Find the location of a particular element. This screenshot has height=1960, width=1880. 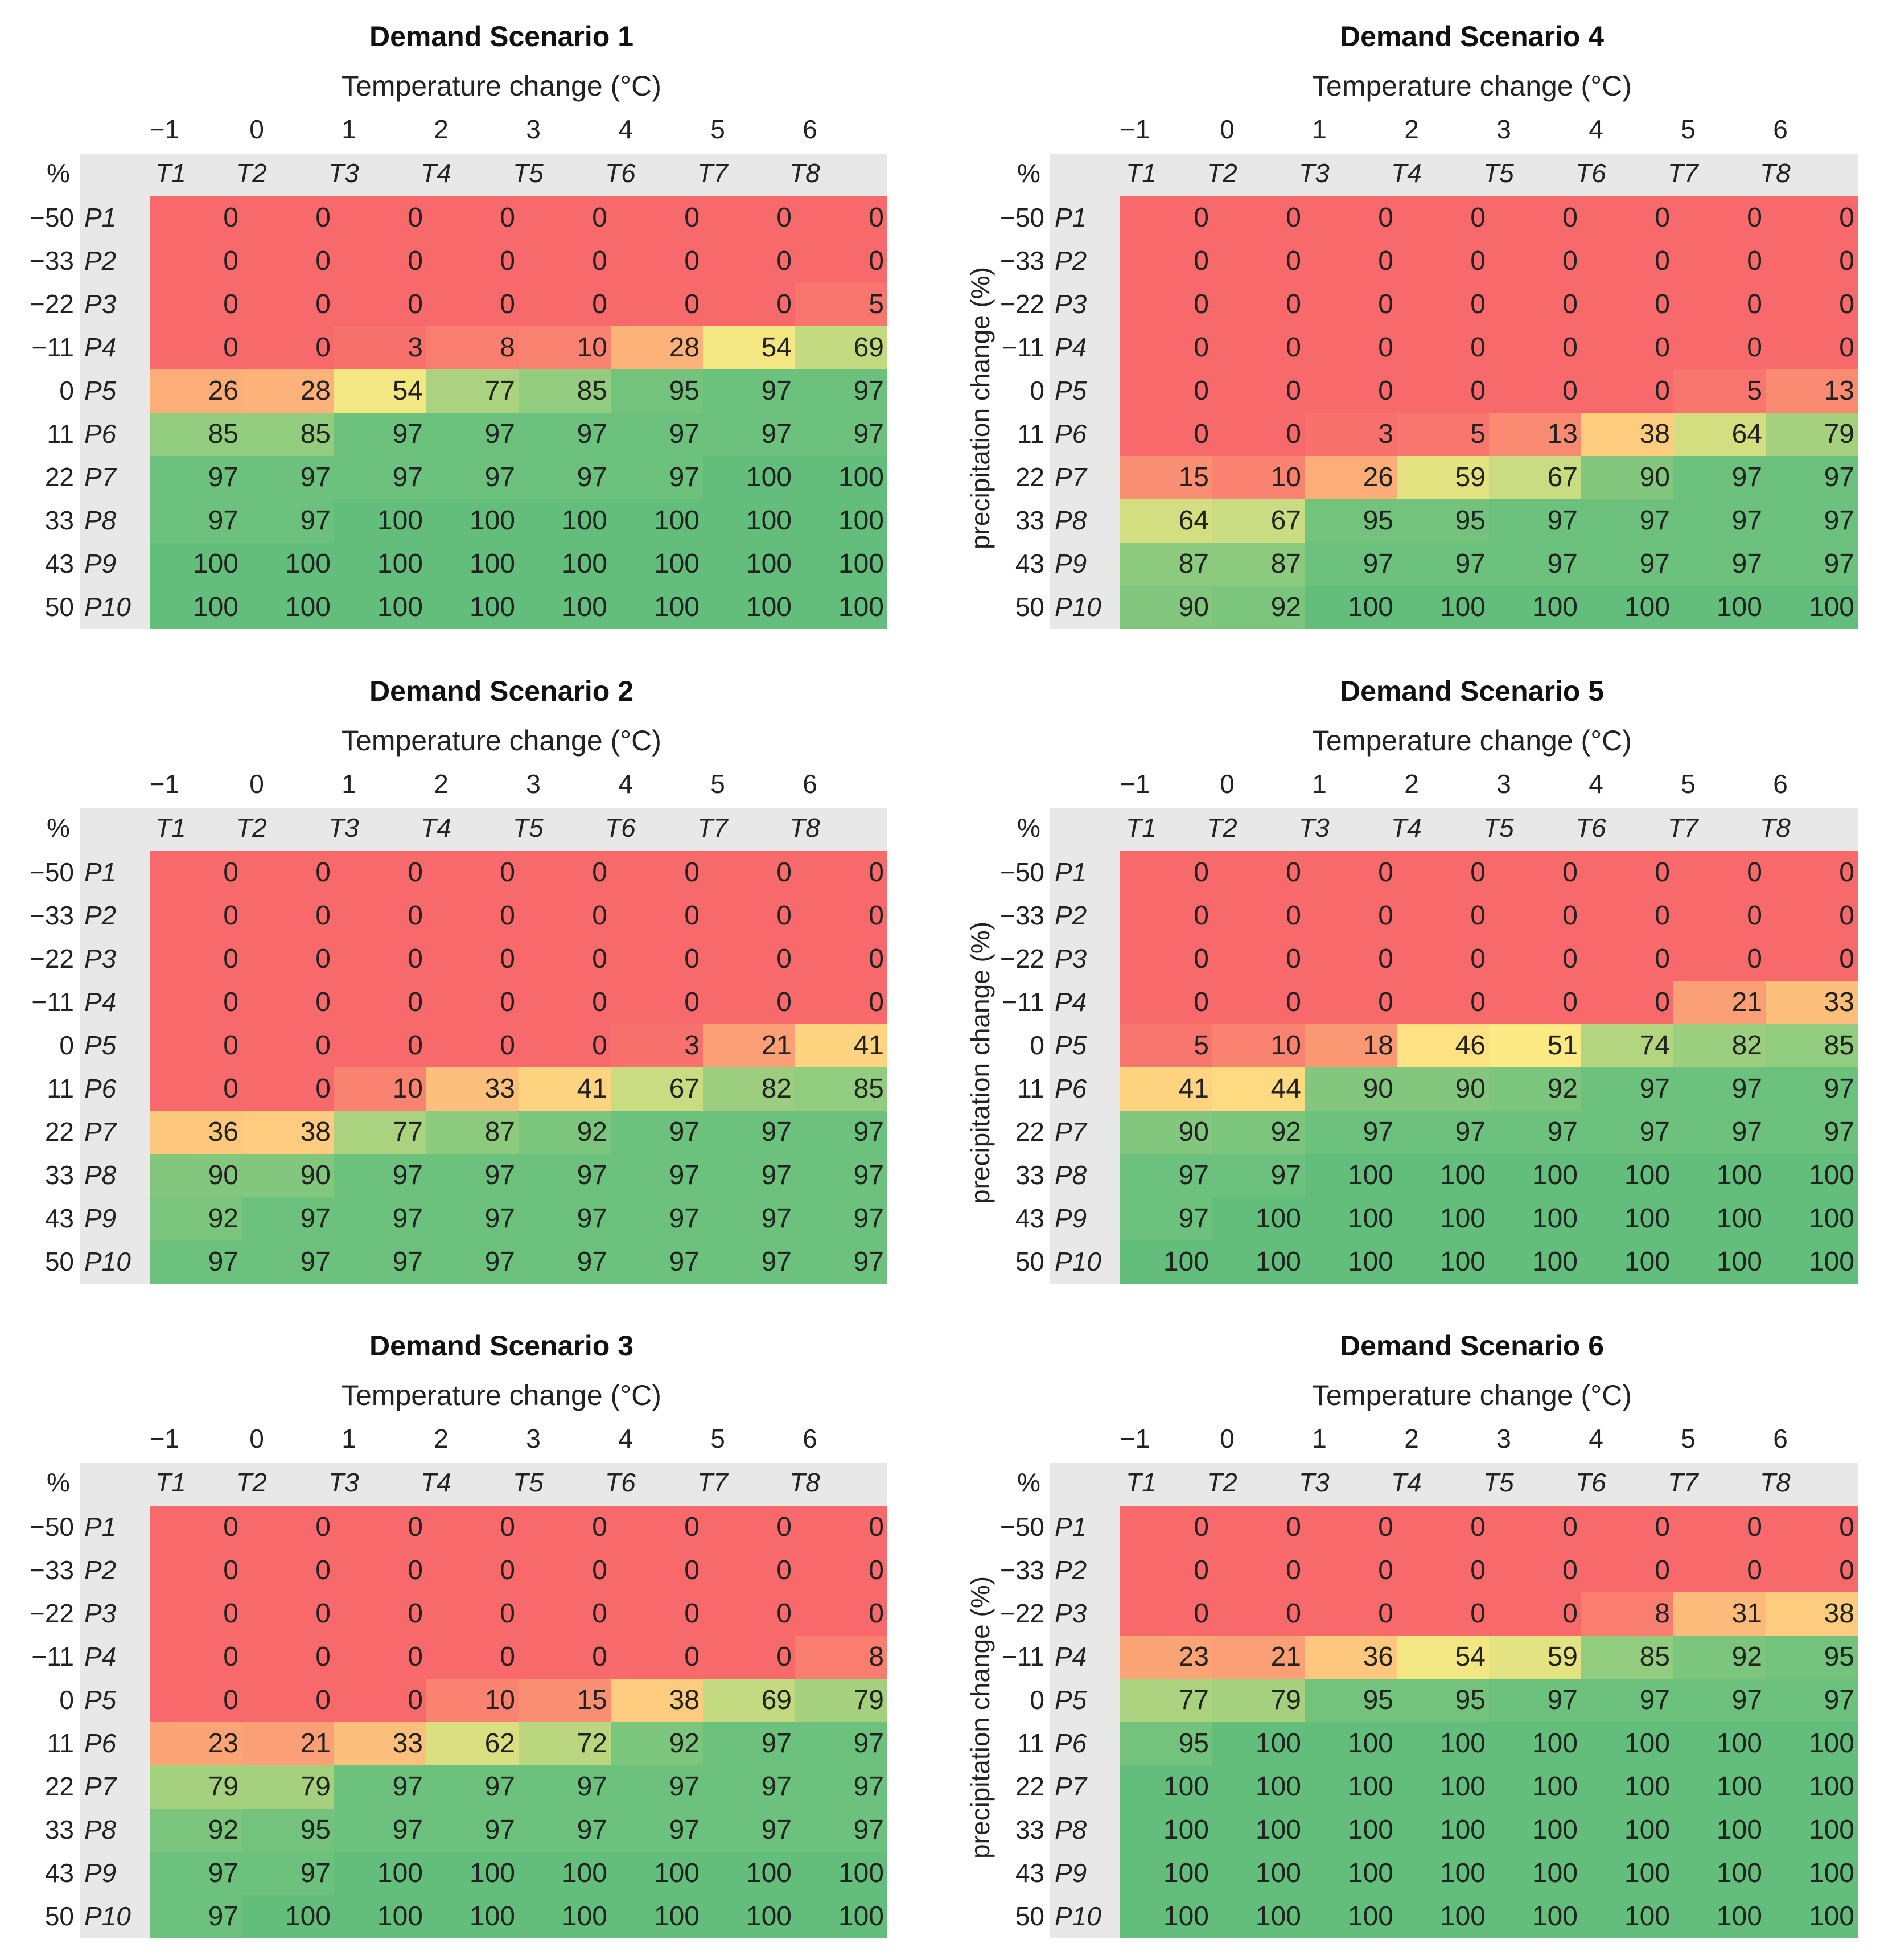

y-tick-label: −50 is located at coordinates (52, 217).